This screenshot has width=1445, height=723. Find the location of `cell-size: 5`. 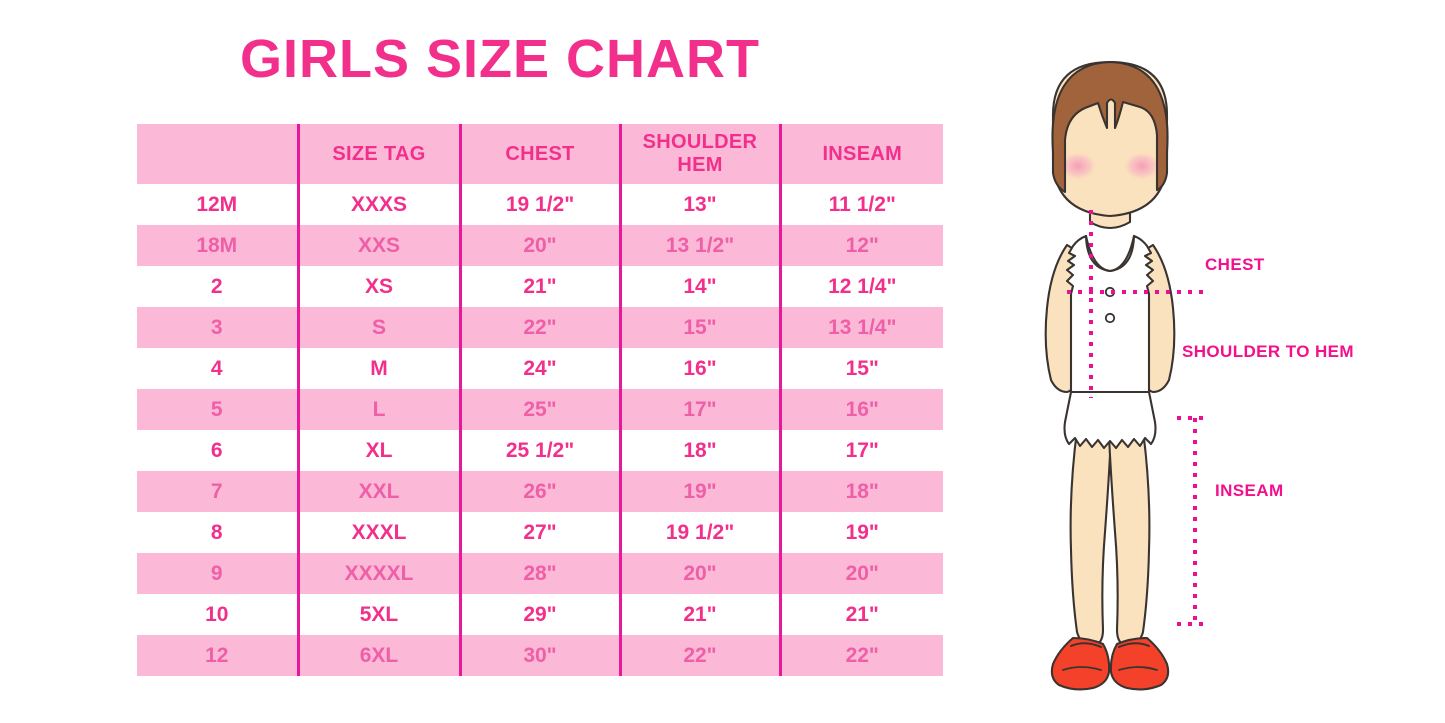

cell-size: 5 is located at coordinates (217, 409).